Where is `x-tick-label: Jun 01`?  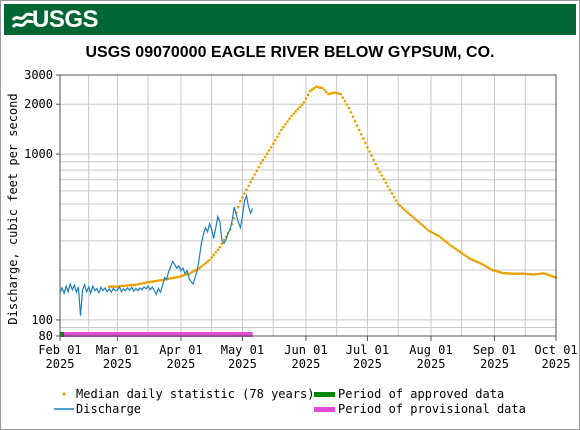
x-tick-label: Jun 01 is located at coordinates (305, 350).